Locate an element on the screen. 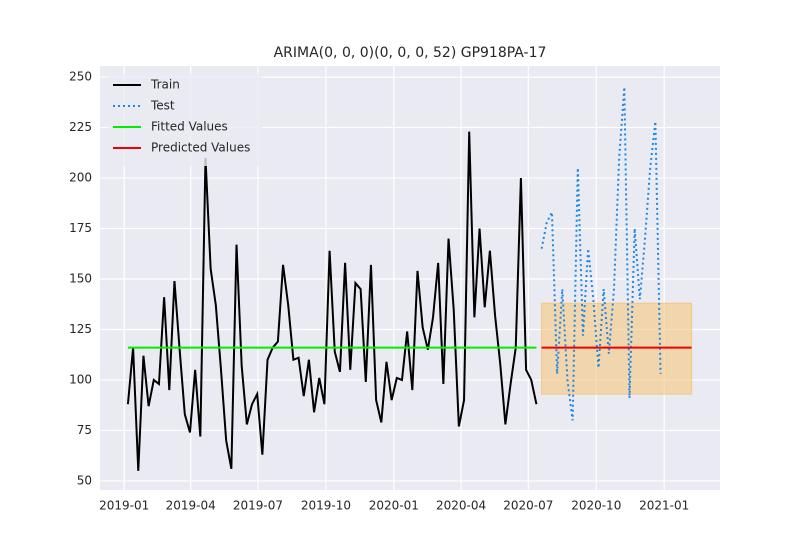  x-tick-label: 2019-04 is located at coordinates (191, 506).